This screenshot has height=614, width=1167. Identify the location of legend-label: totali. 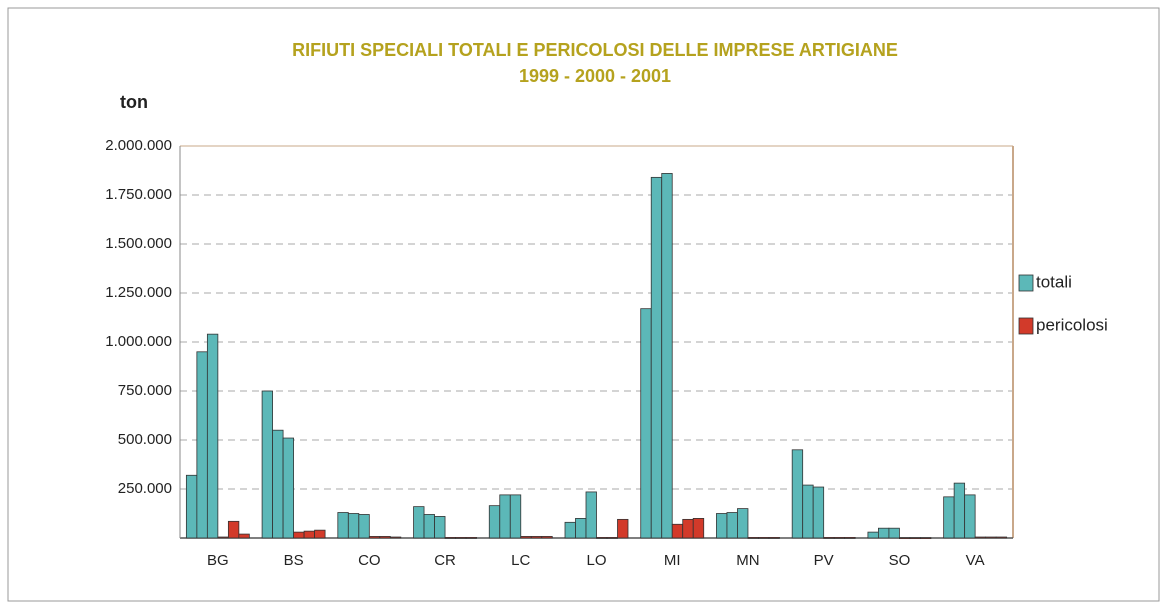
(1054, 281).